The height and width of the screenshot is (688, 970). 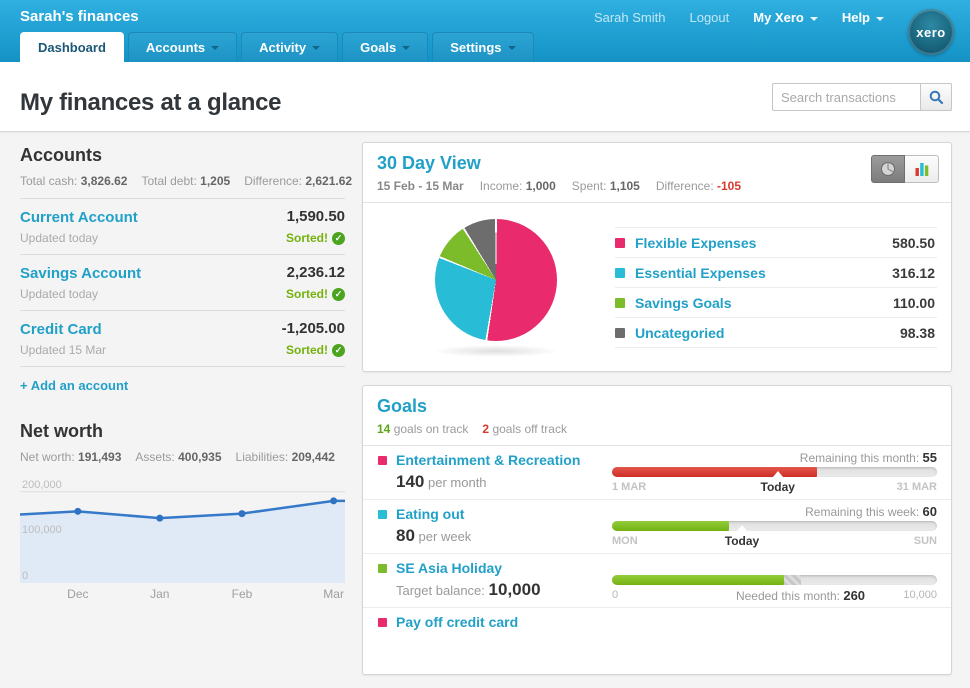 What do you see at coordinates (709, 17) in the screenshot?
I see `logout-link: Logout` at bounding box center [709, 17].